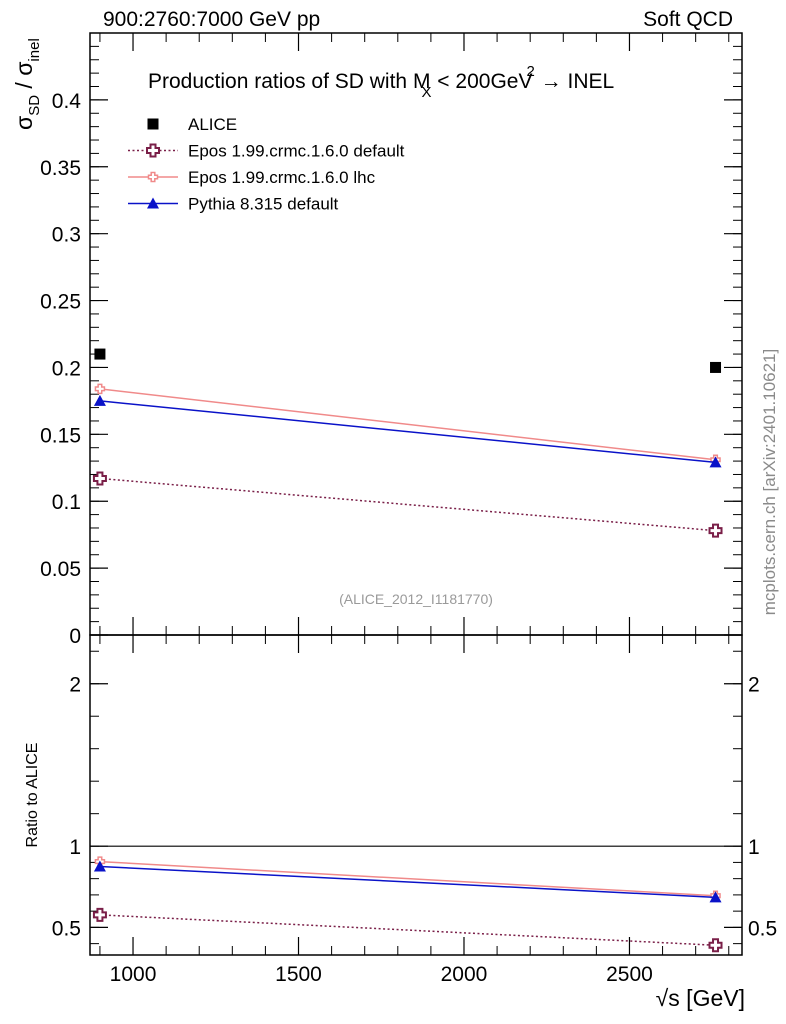 Image resolution: width=786 pixels, height=1024 pixels. I want to click on analysis-watermark: (ALICE_2012_I1181770), so click(416, 599).